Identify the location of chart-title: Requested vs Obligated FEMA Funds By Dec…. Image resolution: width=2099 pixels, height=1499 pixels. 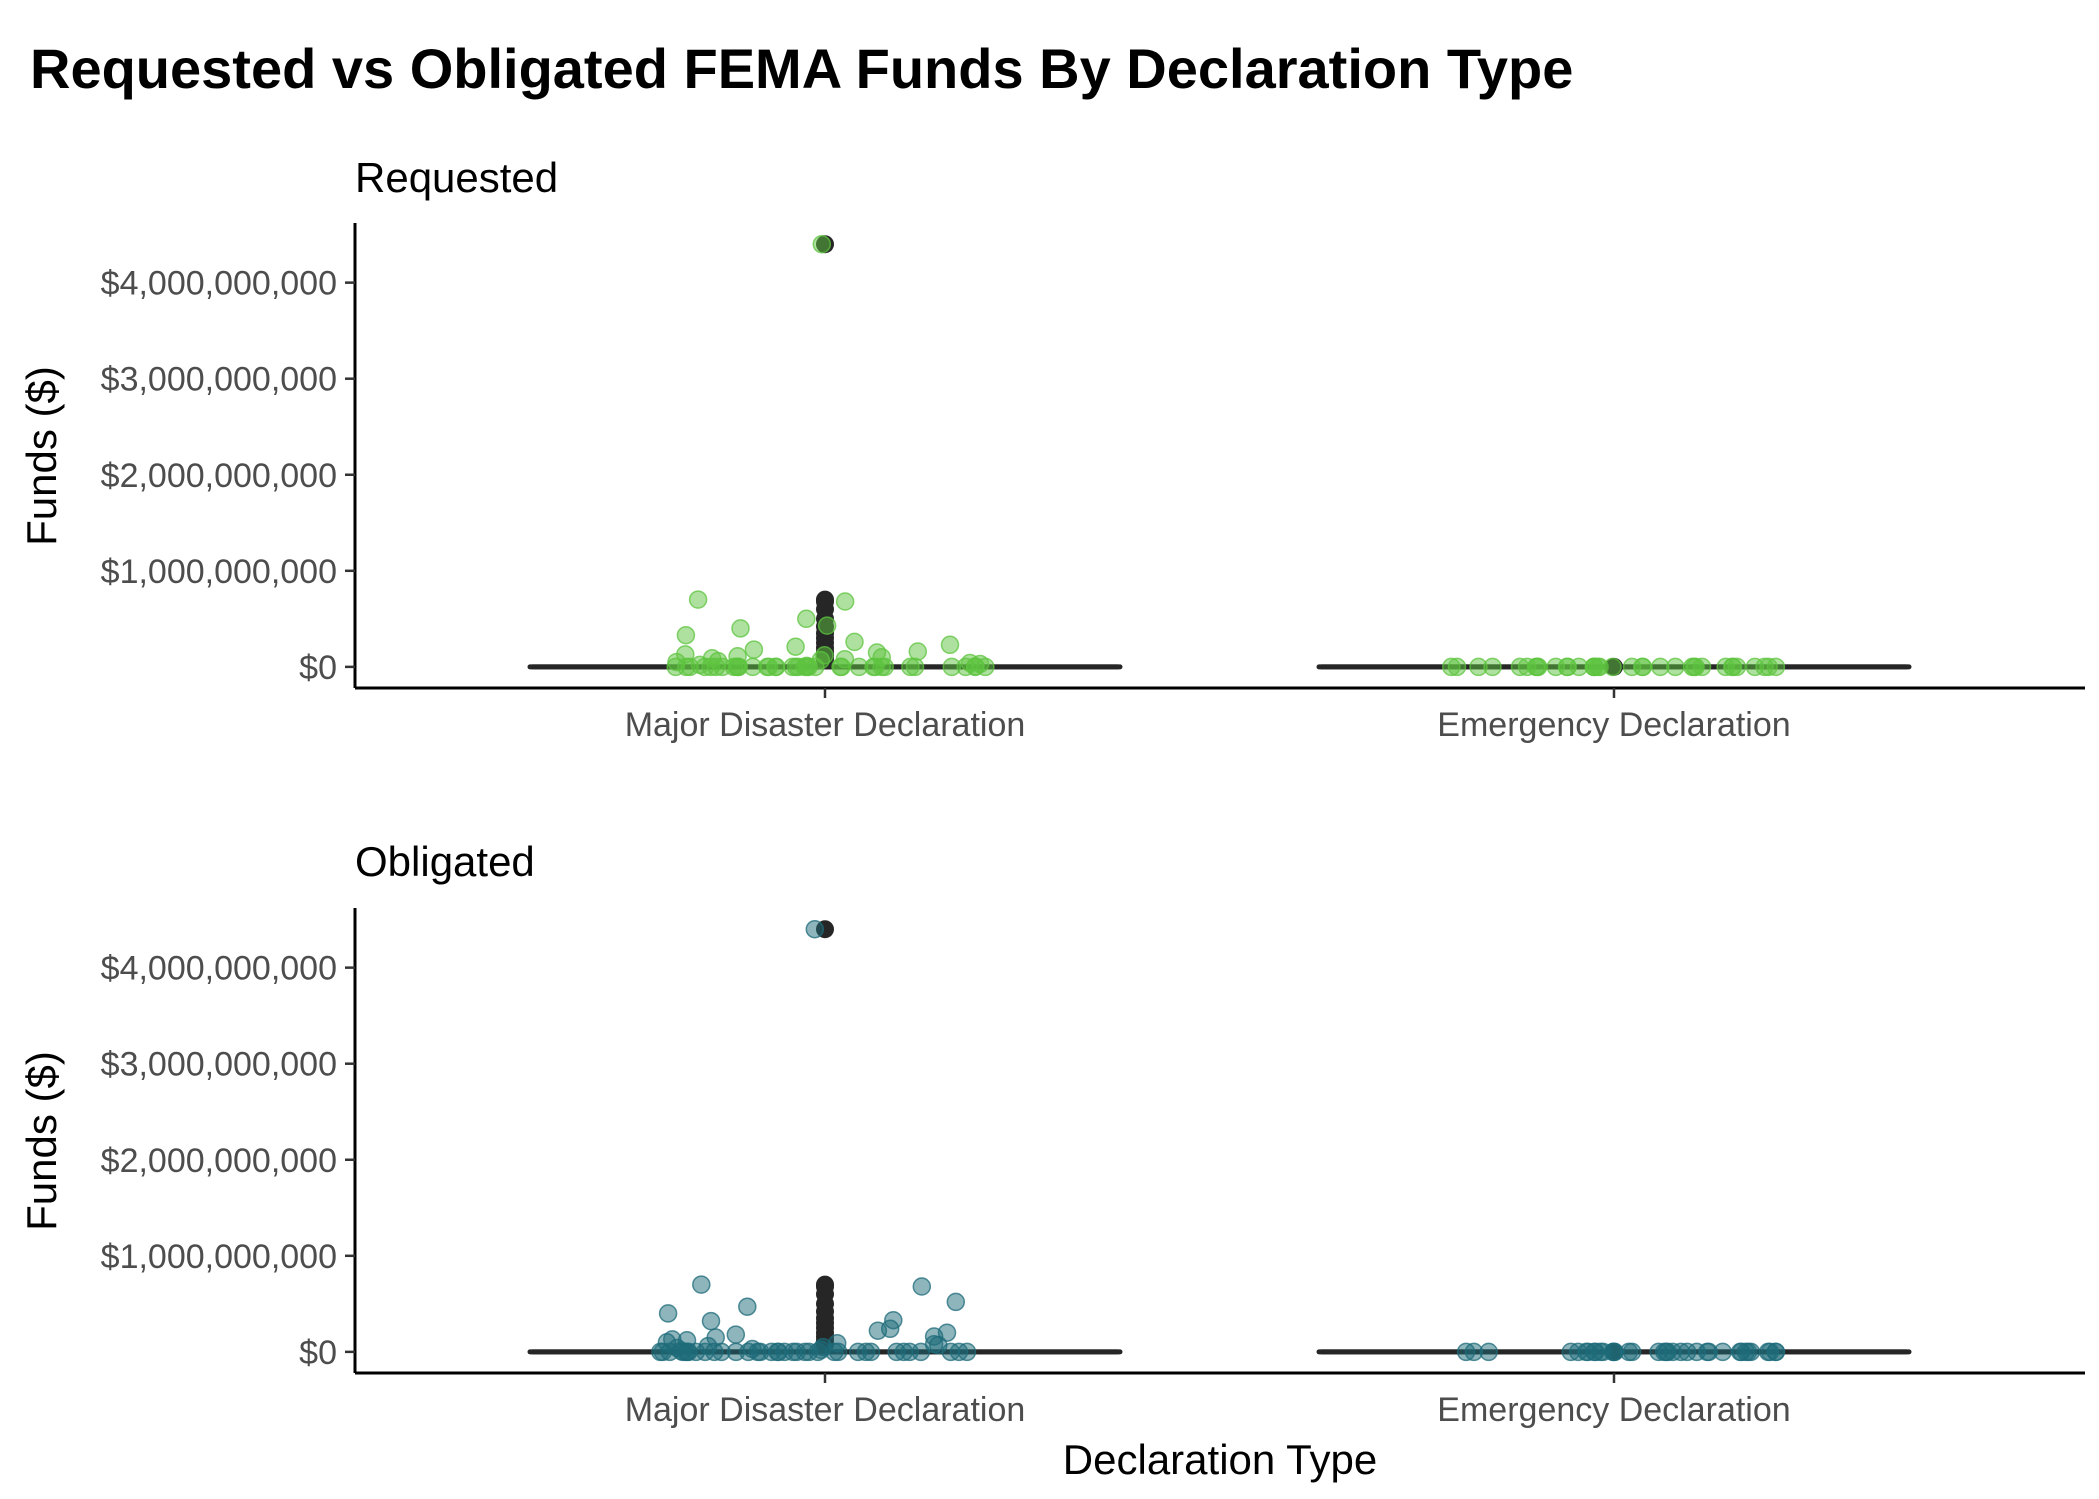
(801, 68).